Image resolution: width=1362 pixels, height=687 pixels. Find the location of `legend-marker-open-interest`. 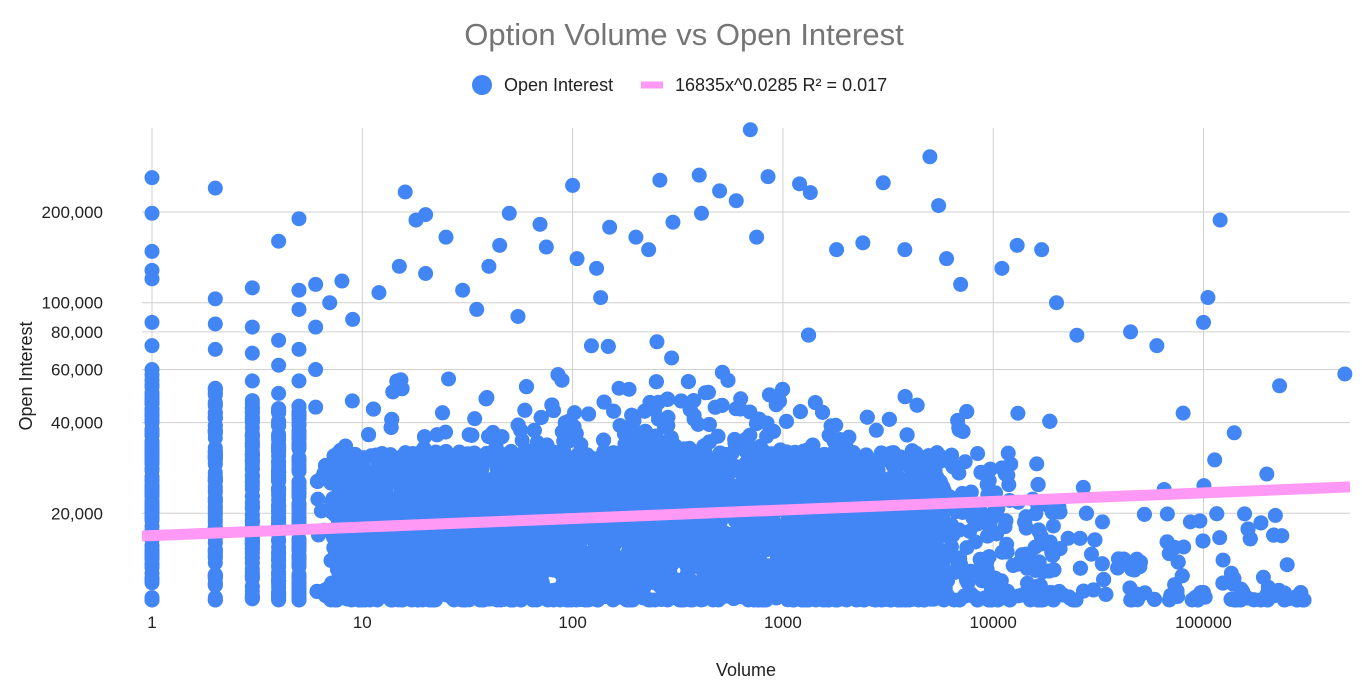

legend-marker-open-interest is located at coordinates (482, 85).